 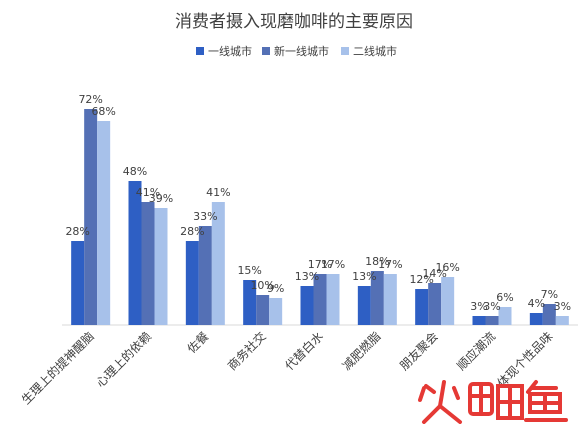 What do you see at coordinates (419, 351) in the screenshot?
I see `category-label: 朋友聚会` at bounding box center [419, 351].